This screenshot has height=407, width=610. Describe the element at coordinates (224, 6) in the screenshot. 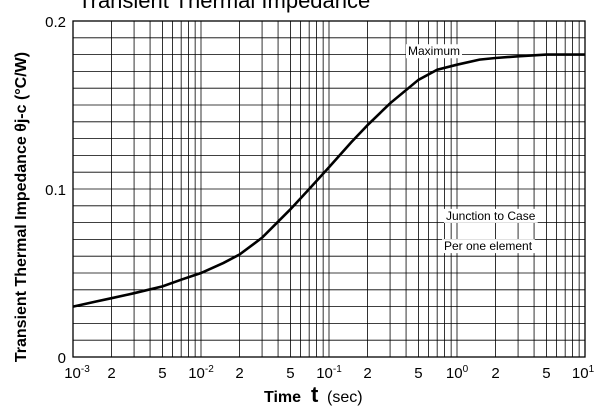

I see `chart-title: Transient Thermal Impedance` at that location.